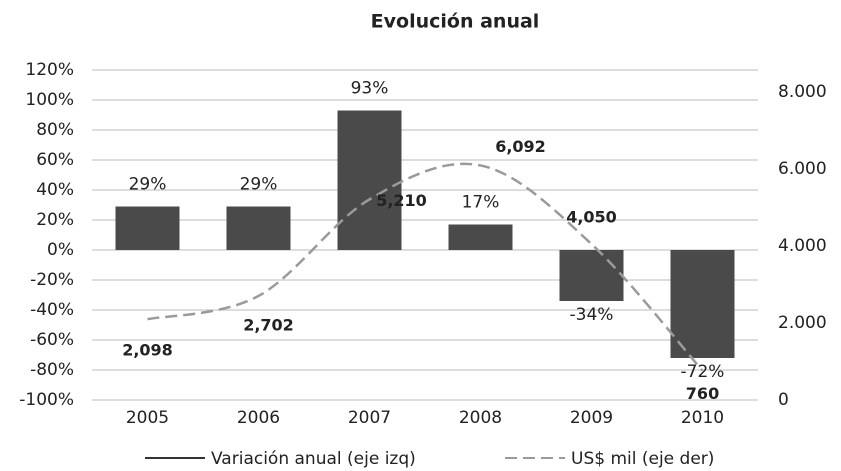  What do you see at coordinates (703, 372) in the screenshot?
I see `bar-label: -72%` at bounding box center [703, 372].